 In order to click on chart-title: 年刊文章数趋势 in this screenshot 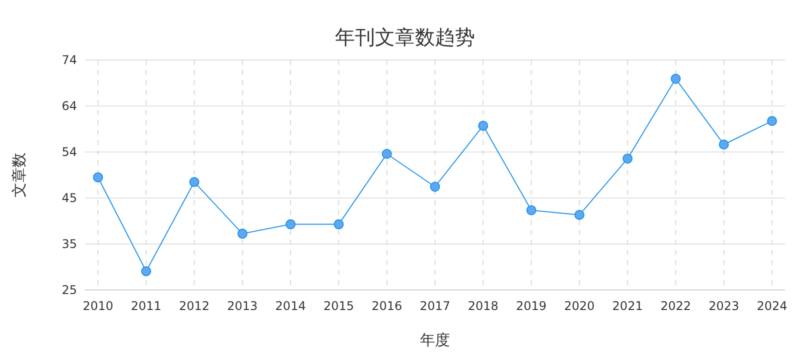, I will do `click(405, 37)`.